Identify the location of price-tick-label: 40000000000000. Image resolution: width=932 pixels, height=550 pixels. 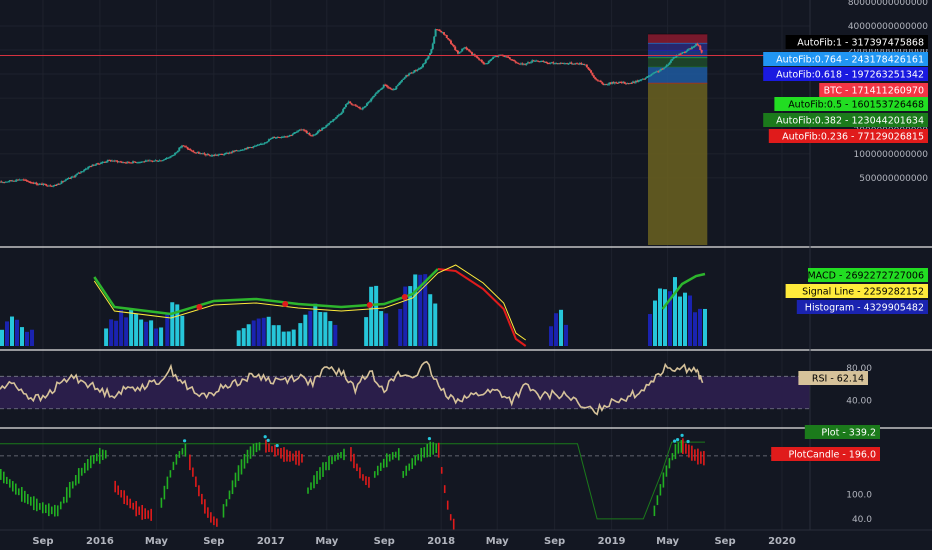
(888, 27).